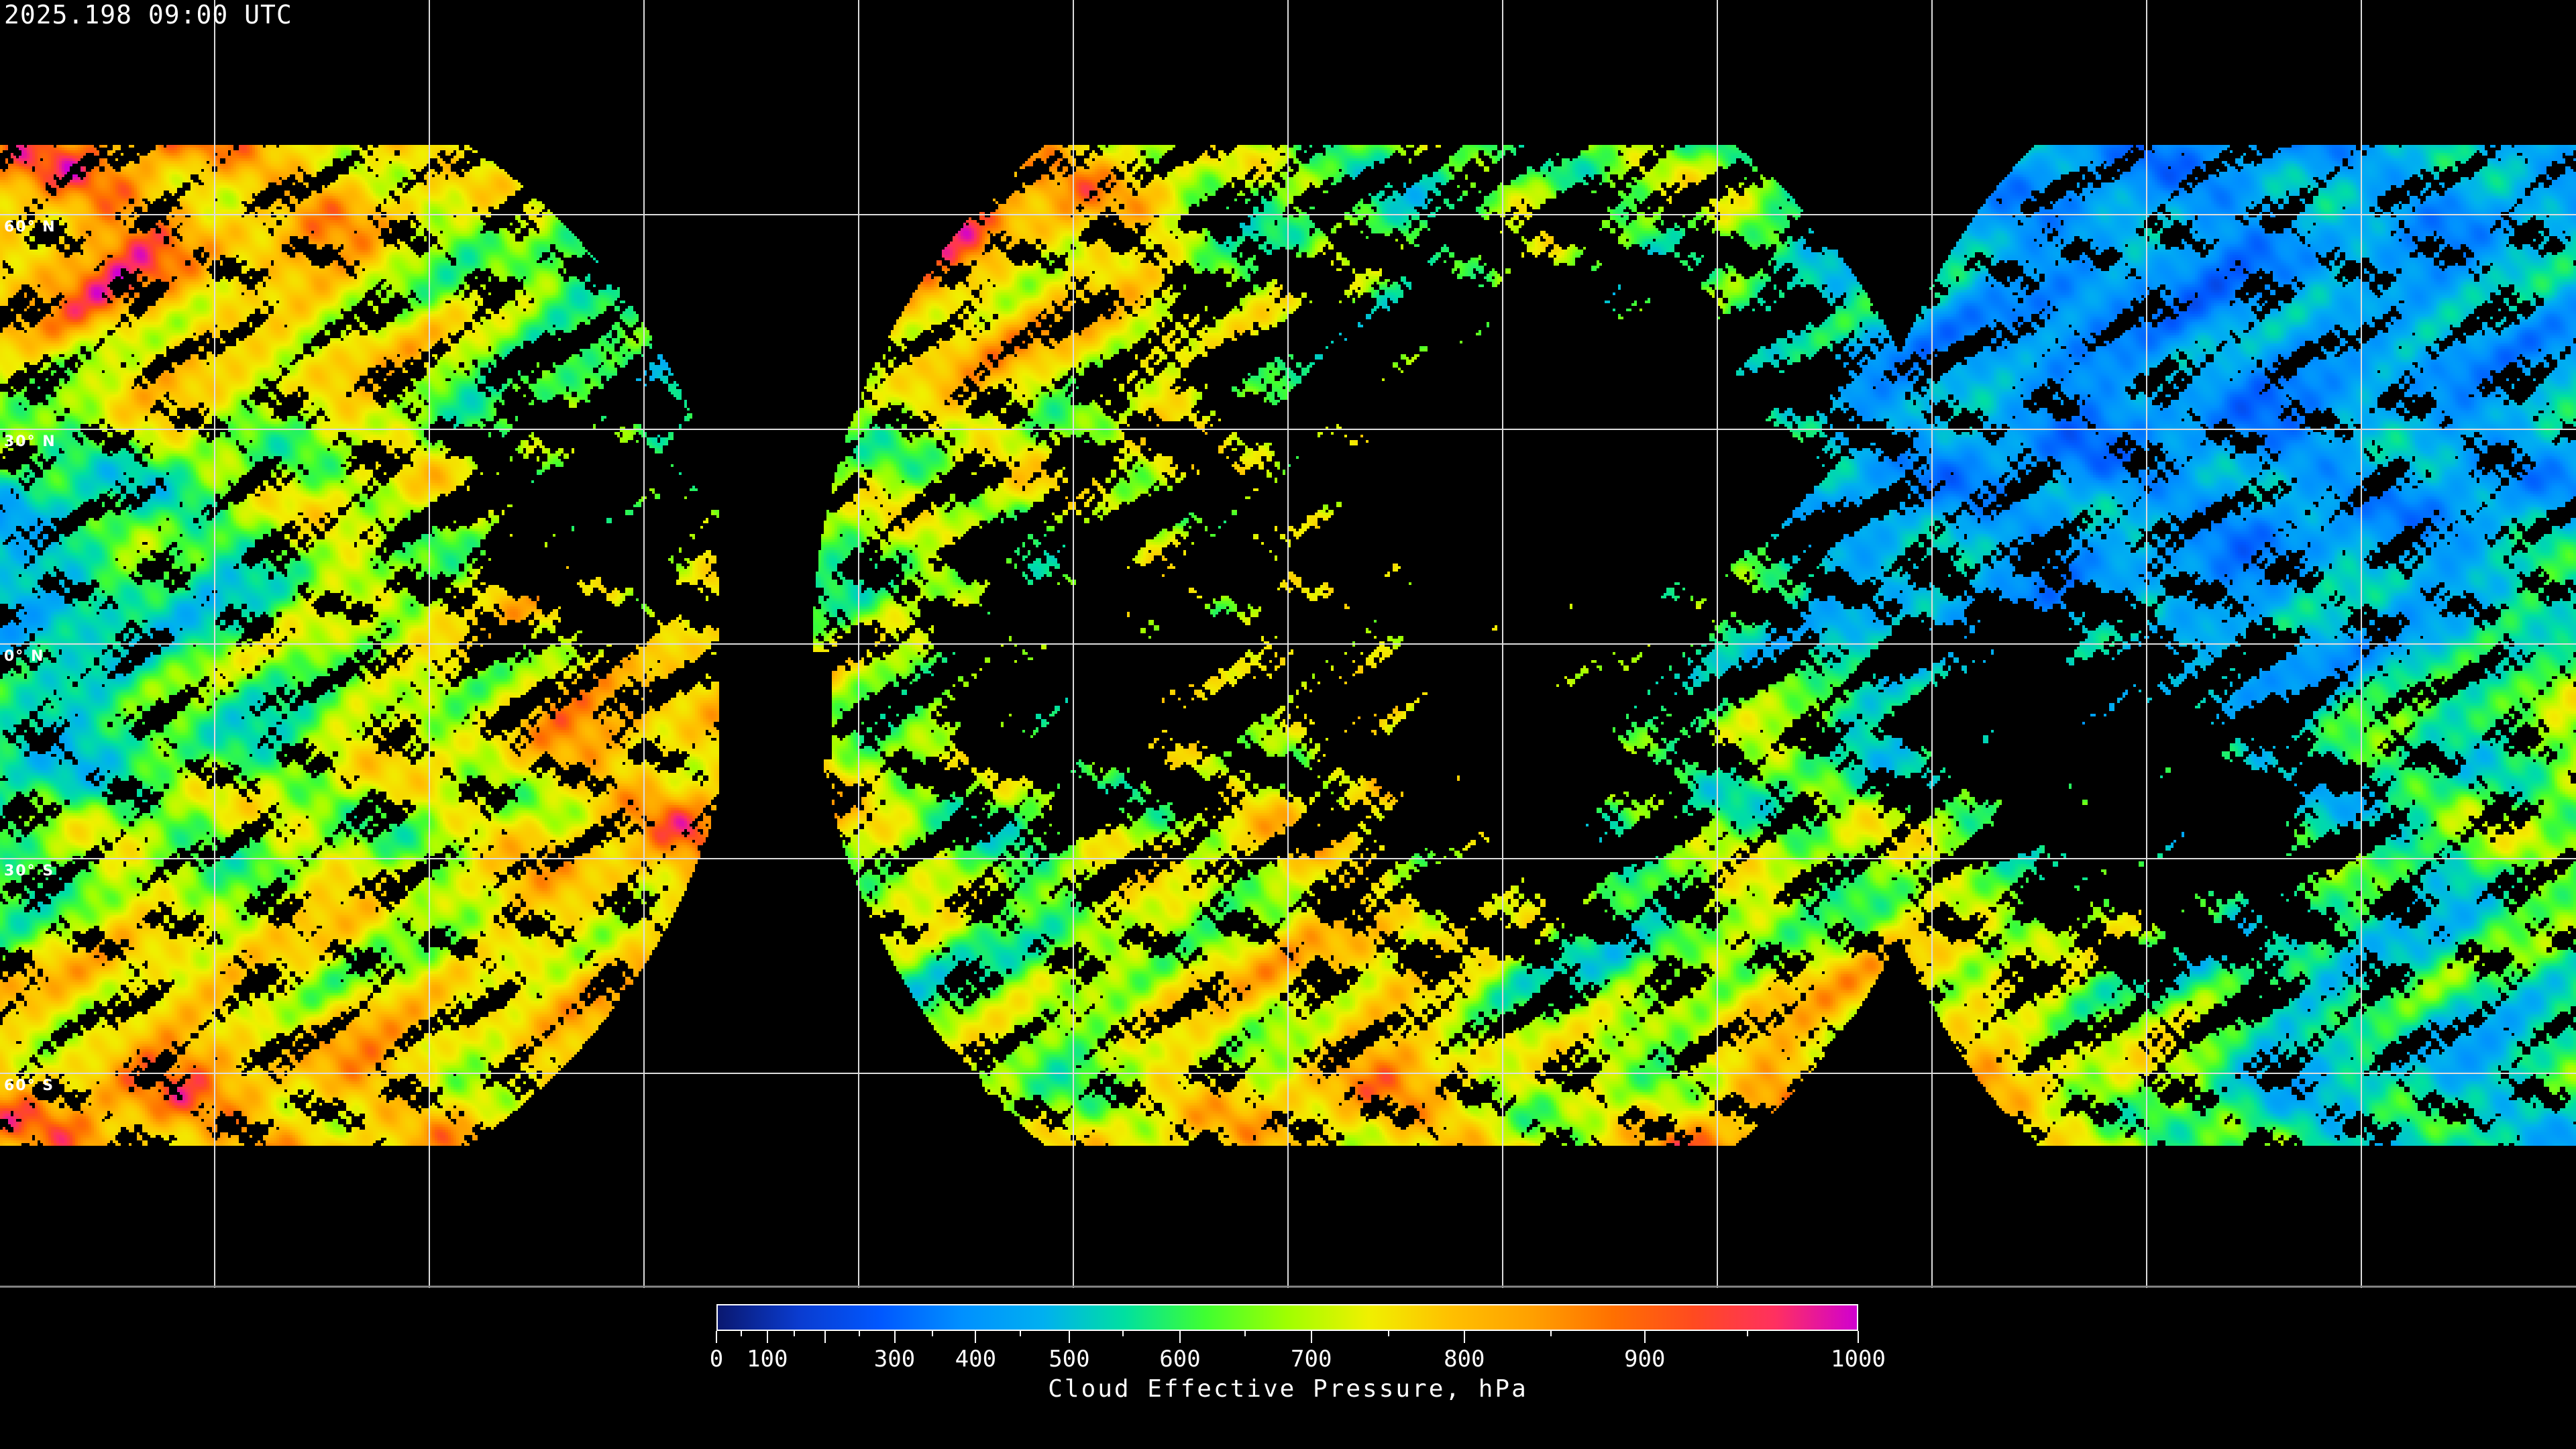 Image resolution: width=2576 pixels, height=1449 pixels. Describe the element at coordinates (1180, 1359) in the screenshot. I see `colorbar-label: 600` at that location.